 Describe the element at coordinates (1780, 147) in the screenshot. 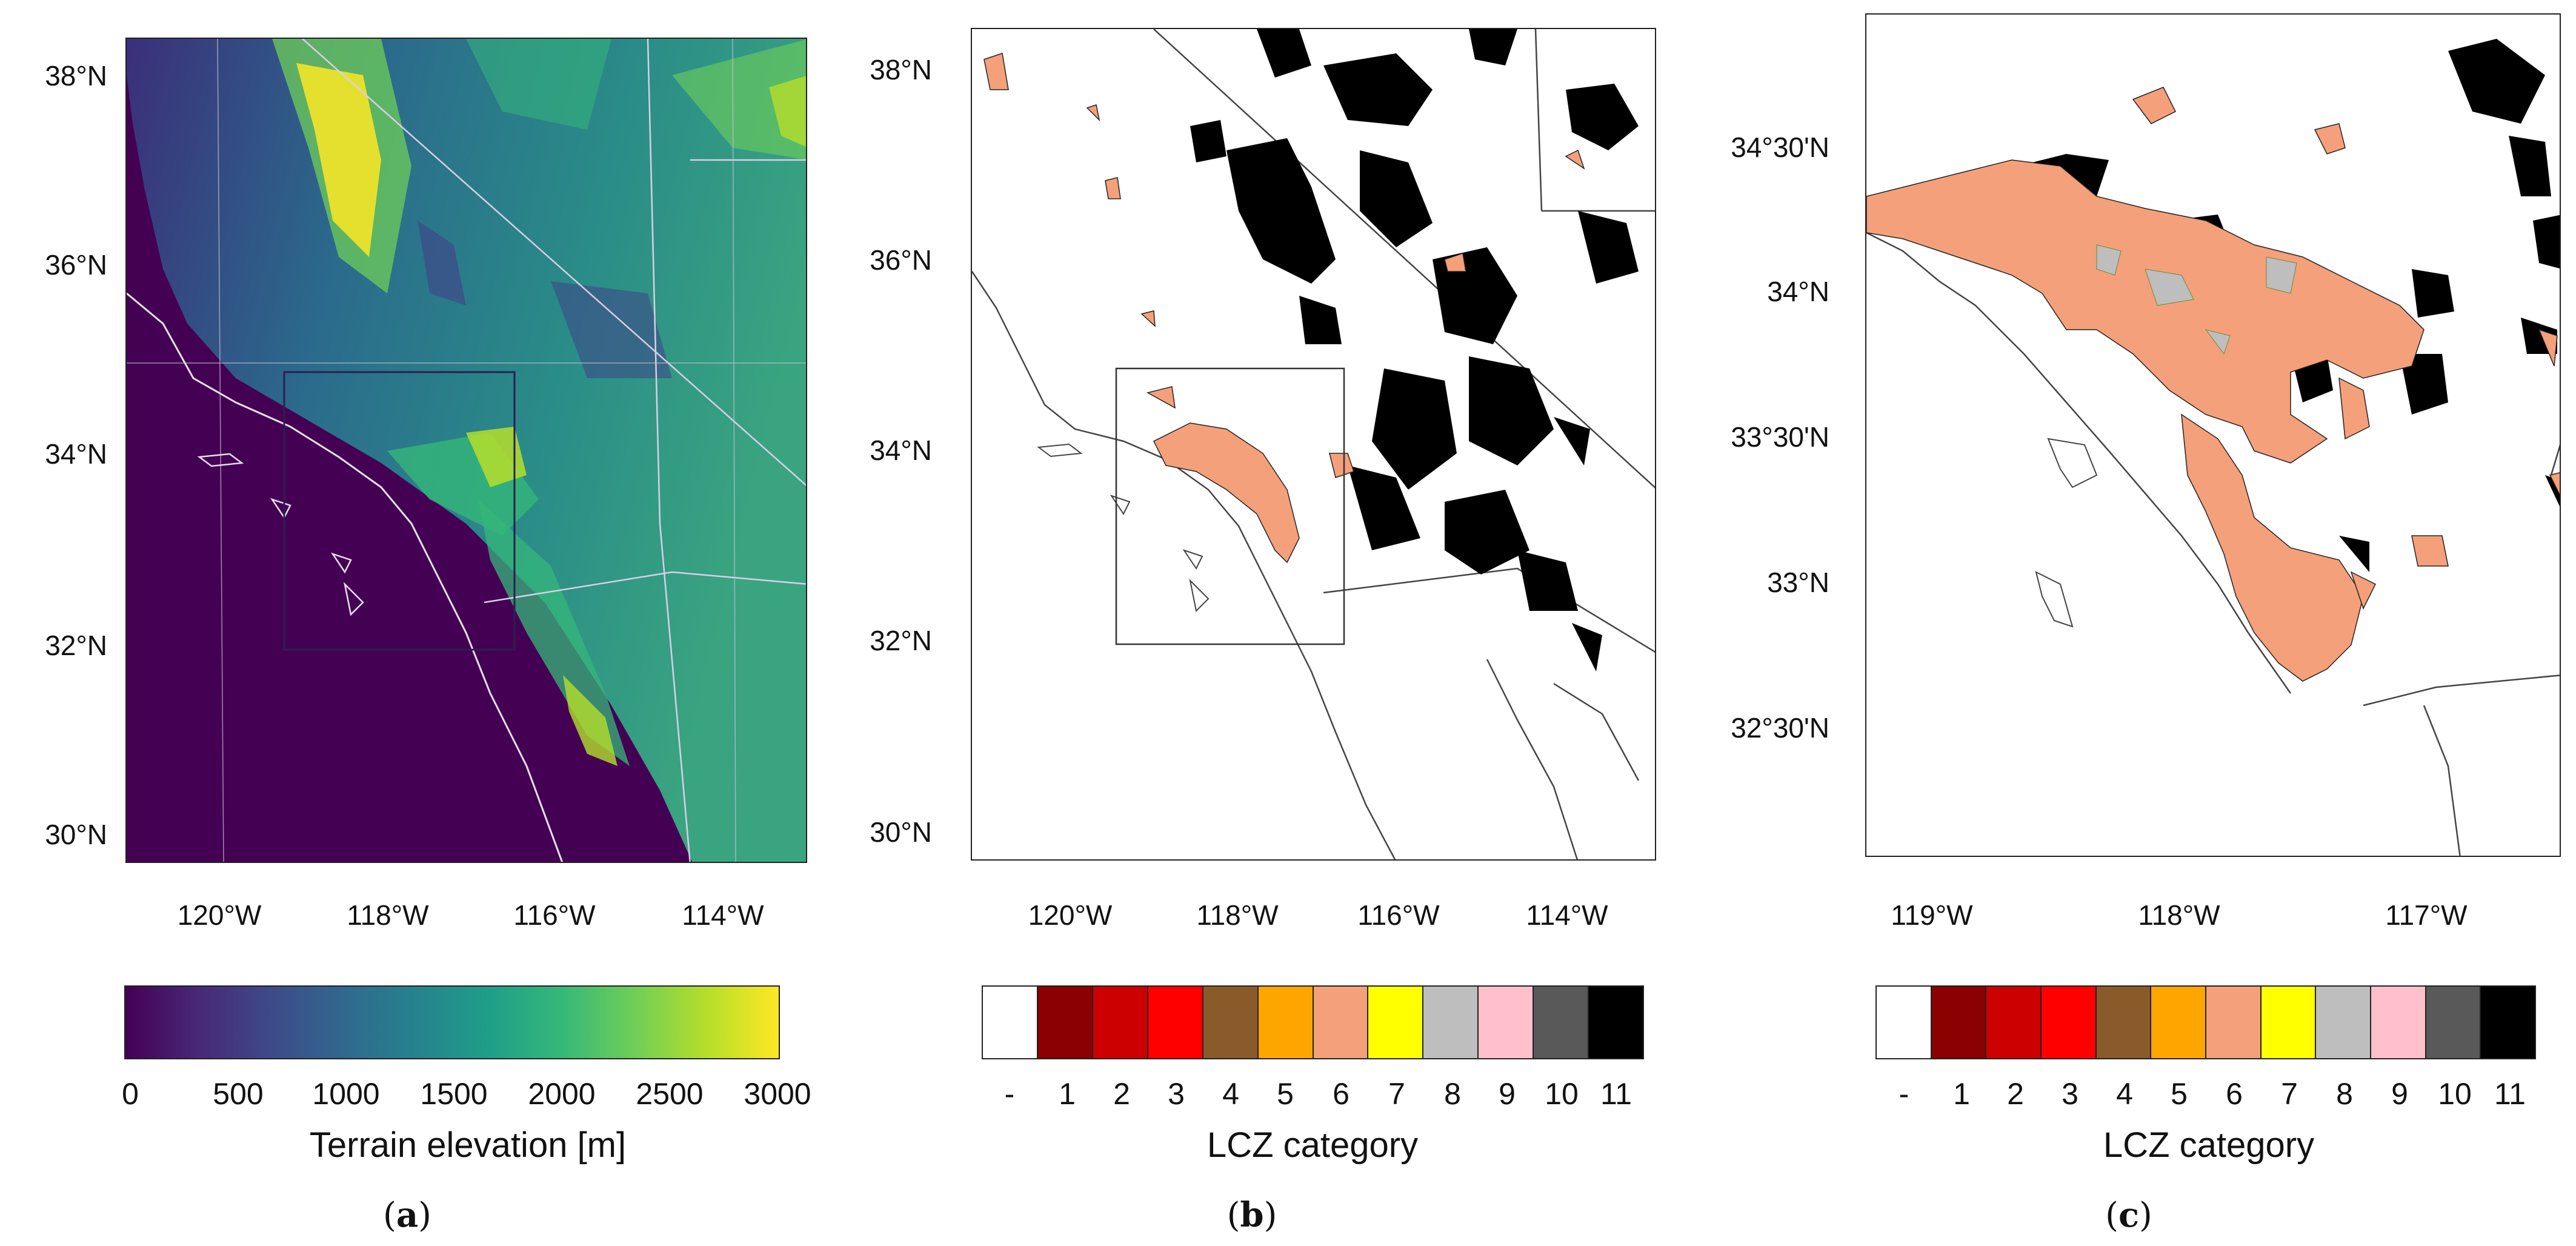

I see `lat-label: 34°30'N` at that location.